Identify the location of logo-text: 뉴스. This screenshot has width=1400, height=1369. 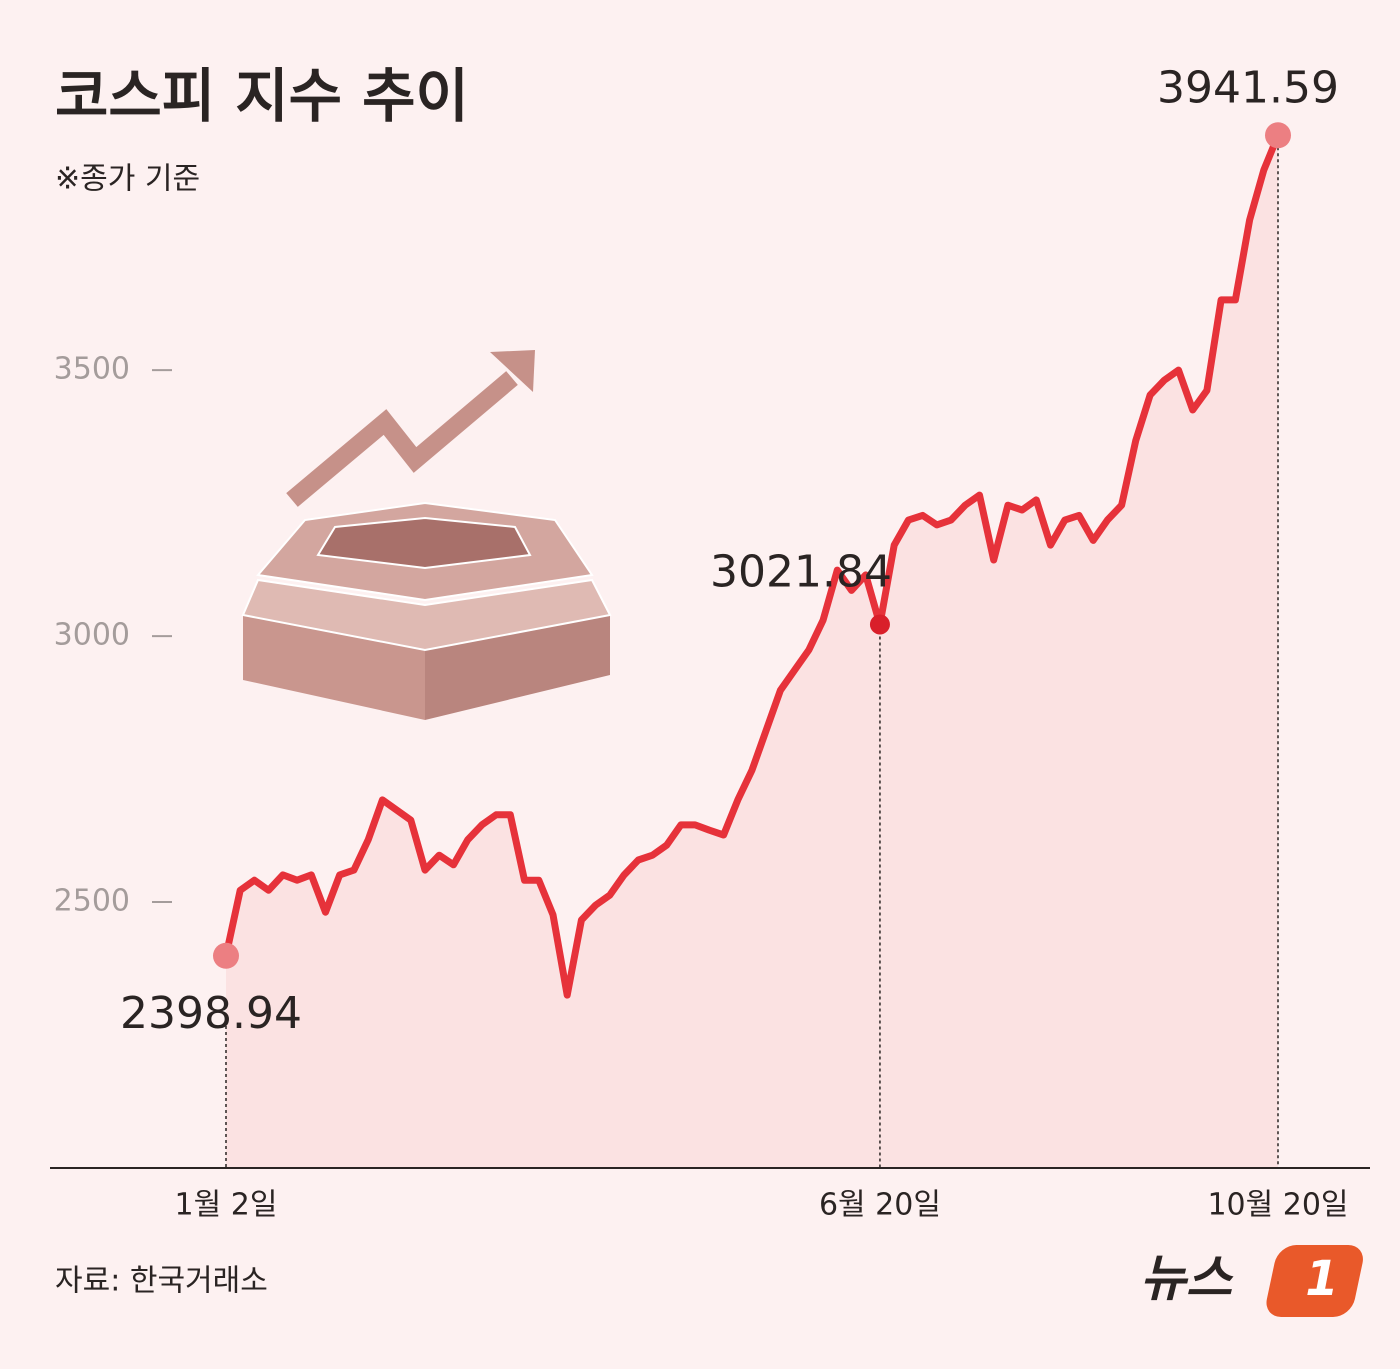
(1187, 1279).